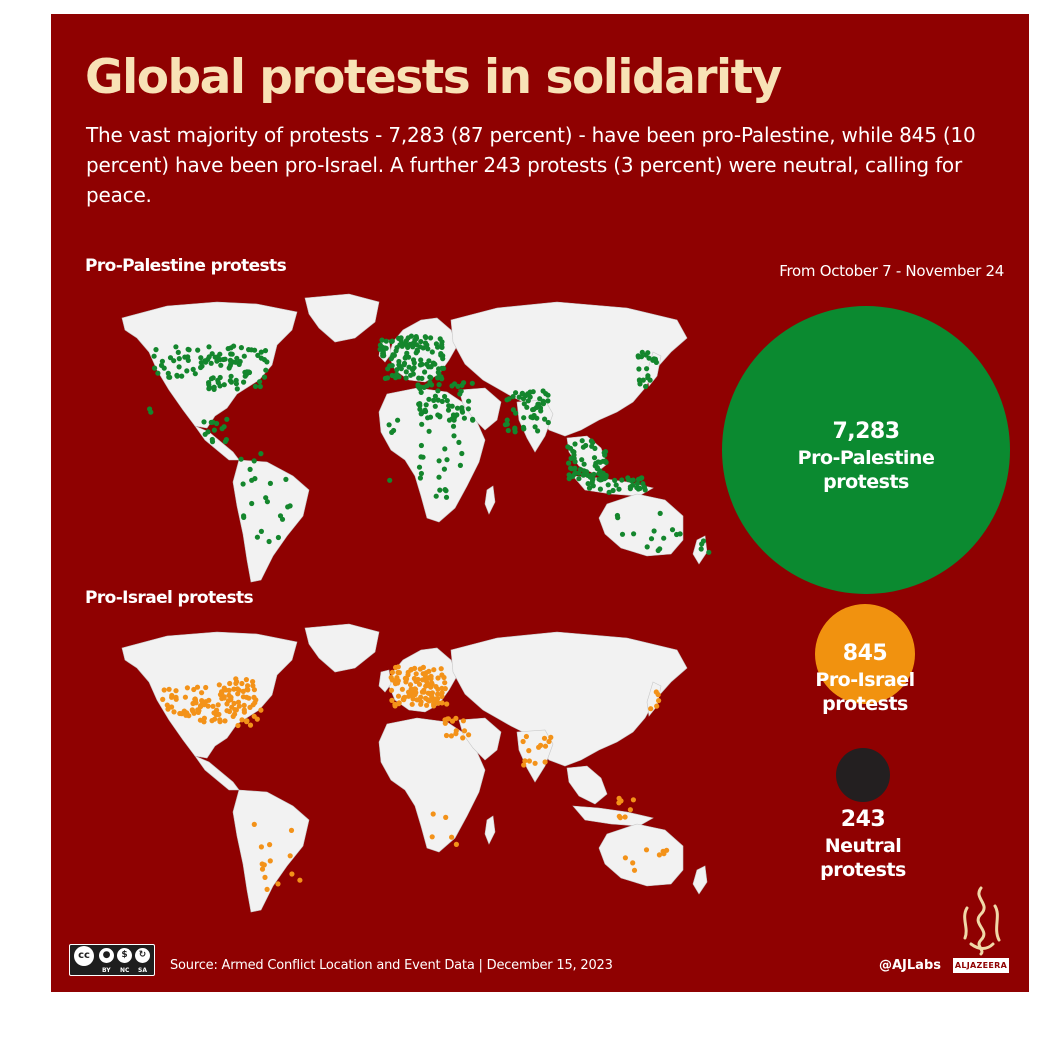 The width and height of the screenshot is (1064, 1045). I want to click on pro-palestine-label-line1: Pro-Palestine, so click(866, 458).